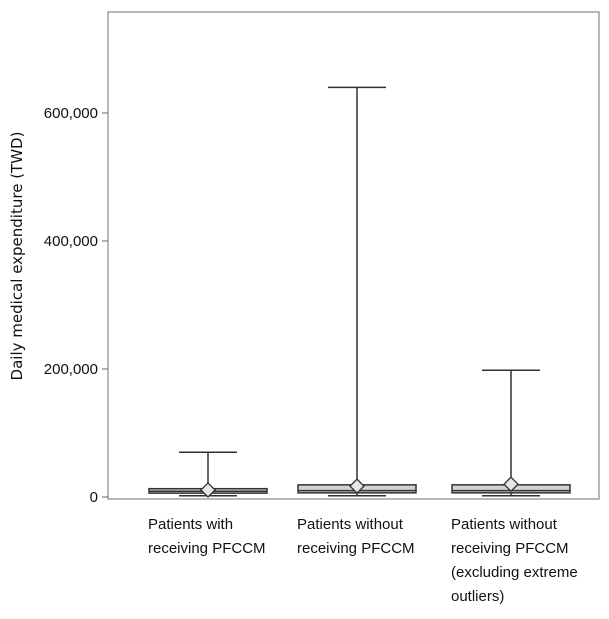 Image resolution: width=609 pixels, height=619 pixels. I want to click on y-tick-label: 400,000, so click(71, 241).